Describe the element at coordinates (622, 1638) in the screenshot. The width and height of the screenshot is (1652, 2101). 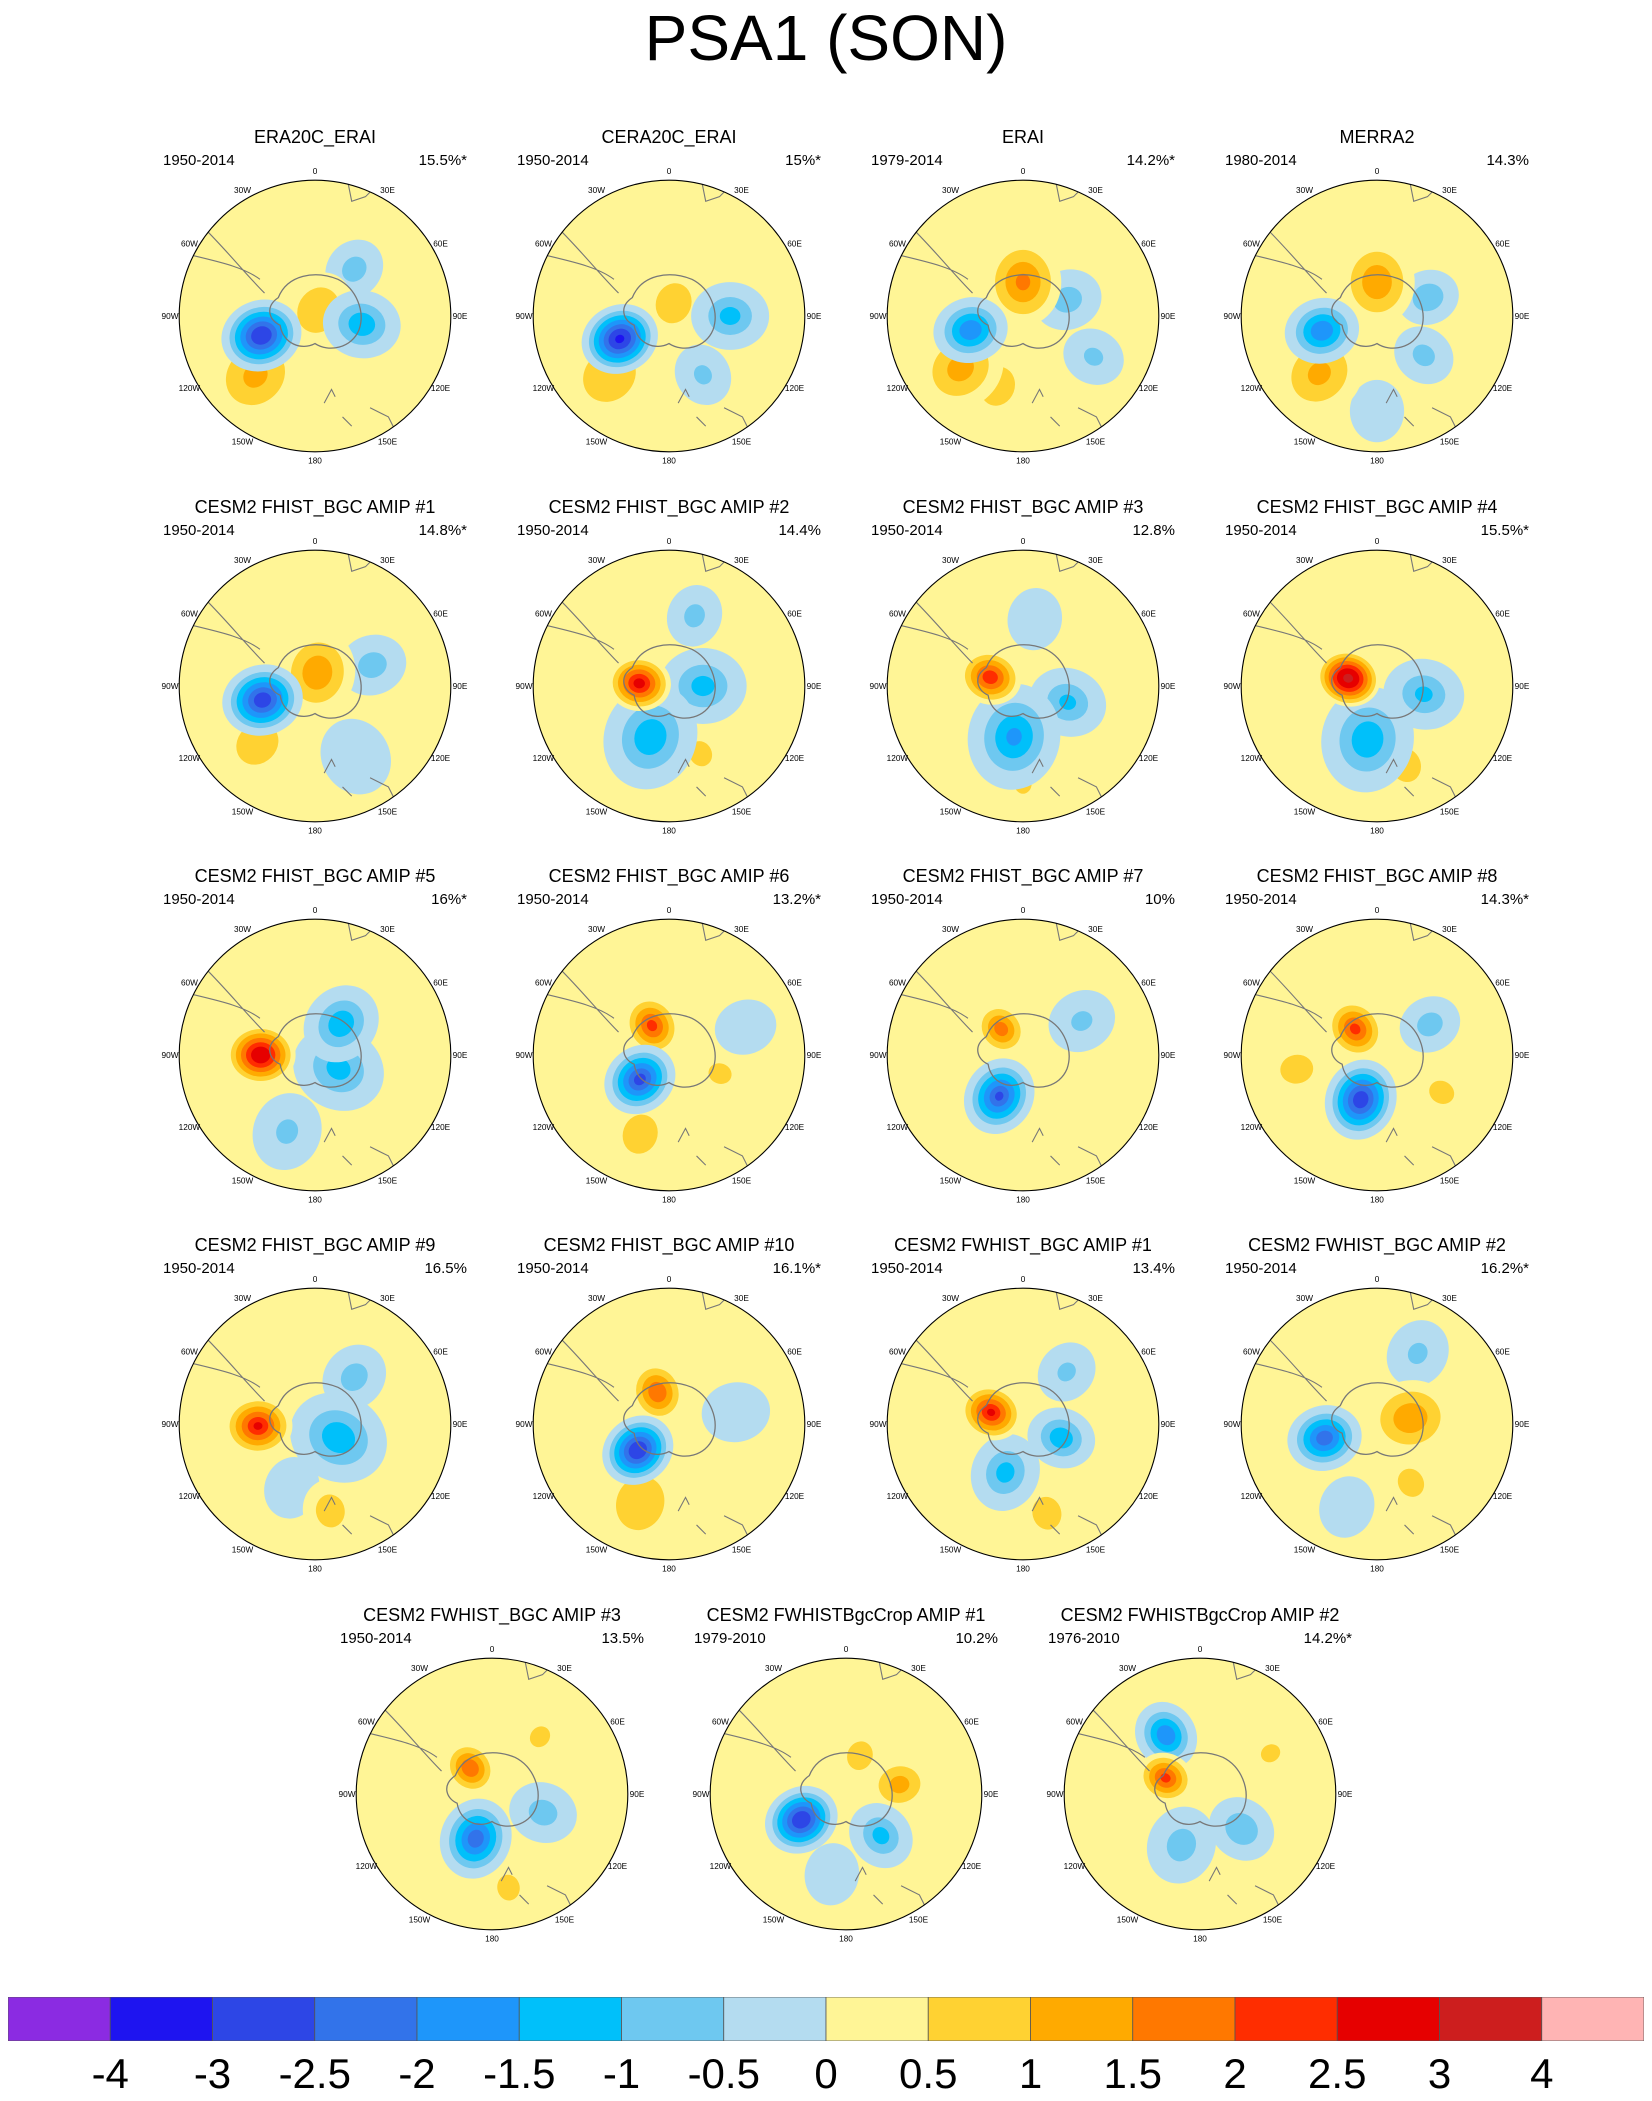
I see `panel-variance: 13.5%` at that location.